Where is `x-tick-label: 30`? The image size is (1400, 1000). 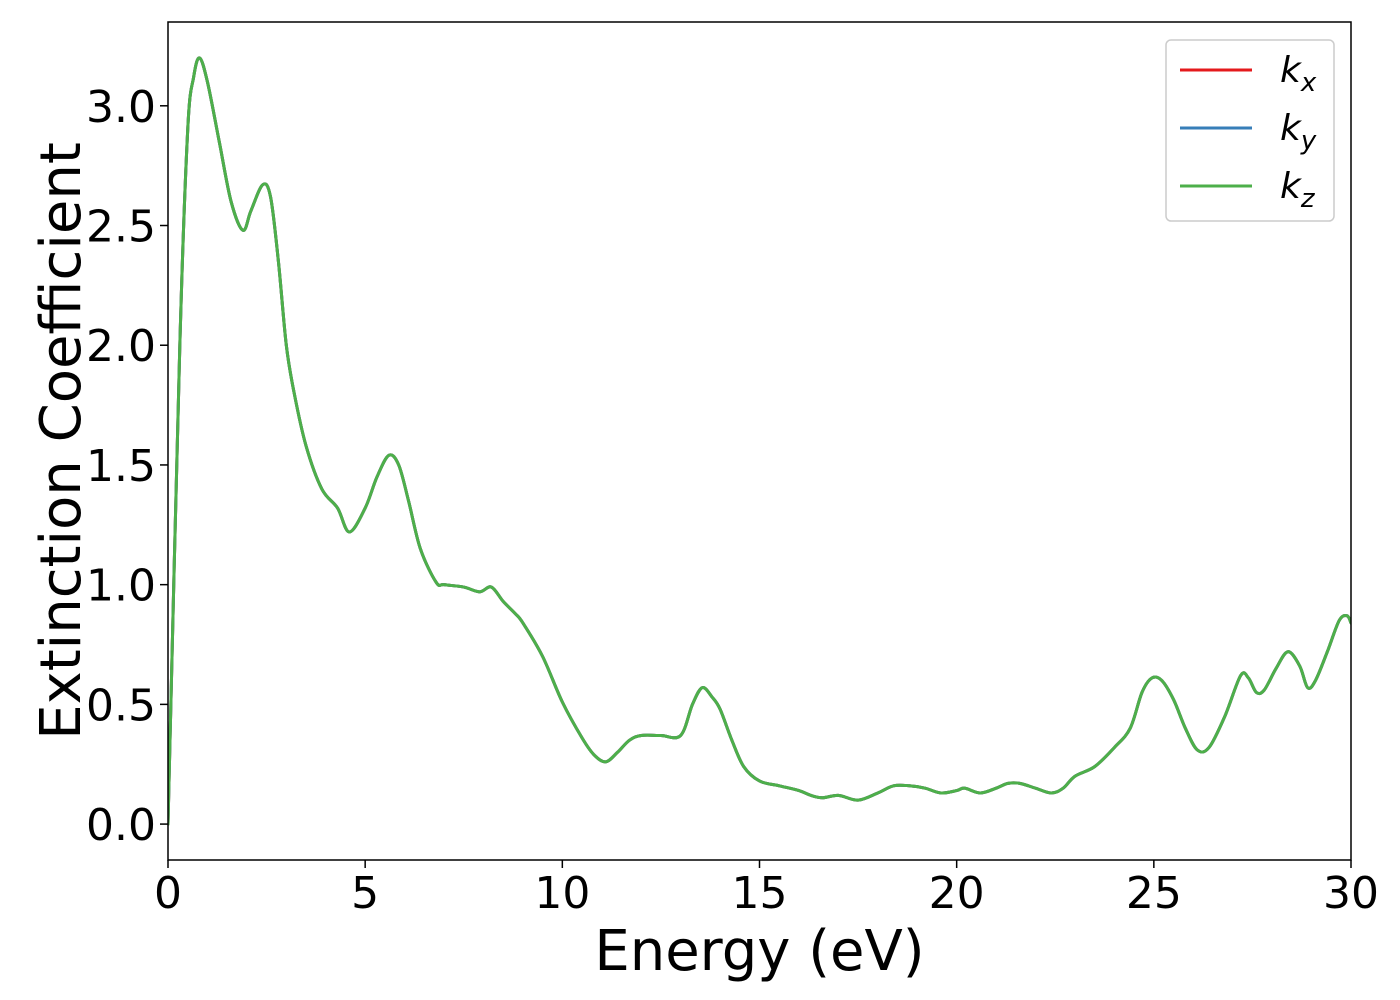 x-tick-label: 30 is located at coordinates (1351, 893).